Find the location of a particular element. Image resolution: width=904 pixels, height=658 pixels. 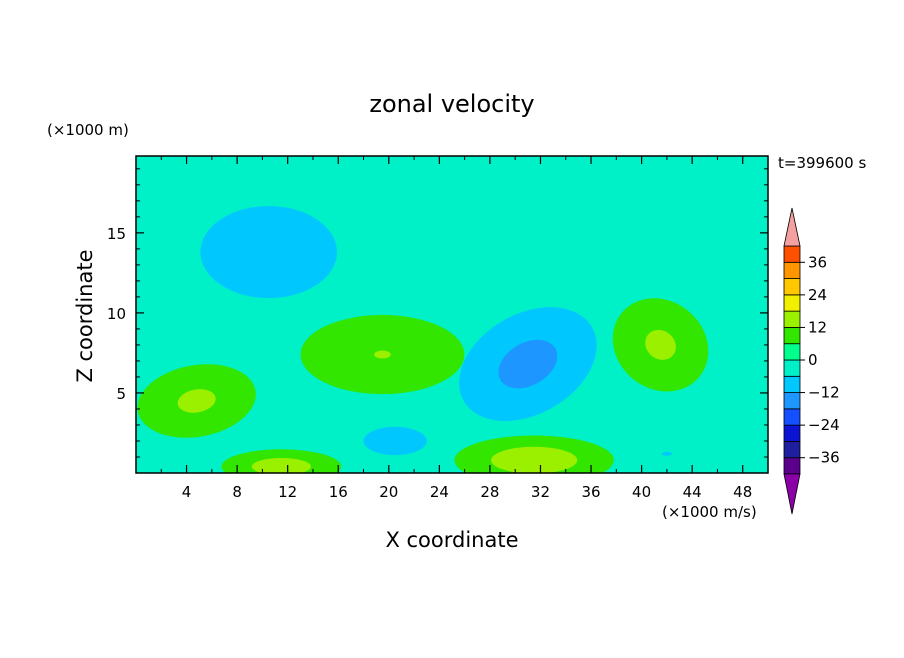

x-tick-label: 16 is located at coordinates (338, 492).